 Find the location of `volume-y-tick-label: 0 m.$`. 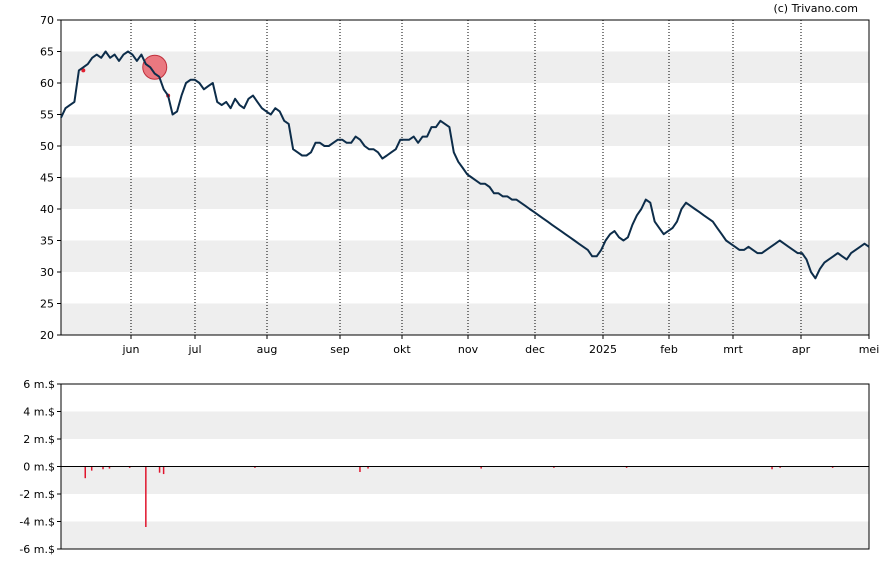

volume-y-tick-label: 0 m.$ is located at coordinates (39, 467).